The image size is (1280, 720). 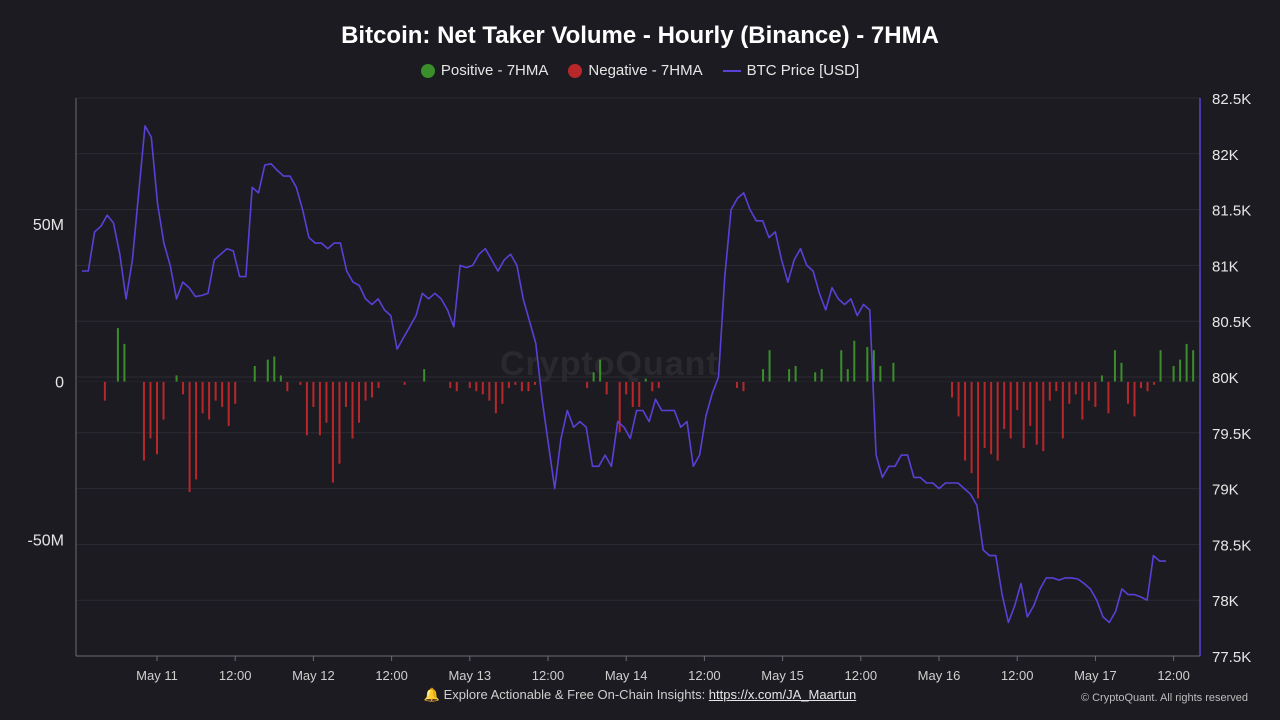 What do you see at coordinates (645, 70) in the screenshot?
I see `legend-label-negative: Negative - 7HMA` at bounding box center [645, 70].